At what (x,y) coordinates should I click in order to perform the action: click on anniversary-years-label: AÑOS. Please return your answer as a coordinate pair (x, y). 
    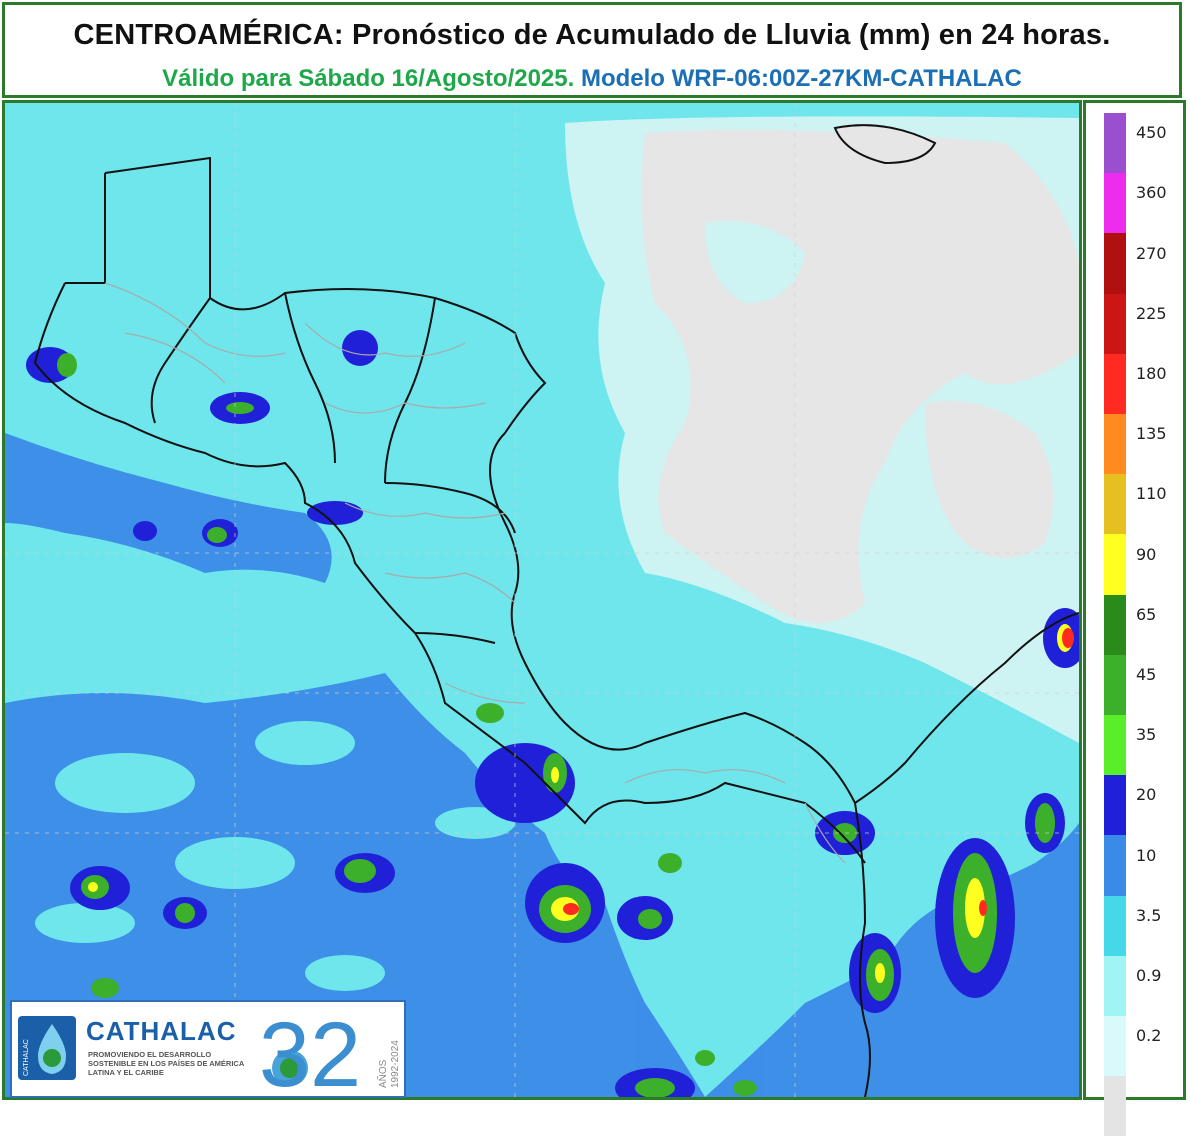
    Looking at the image, I should click on (383, 1073).